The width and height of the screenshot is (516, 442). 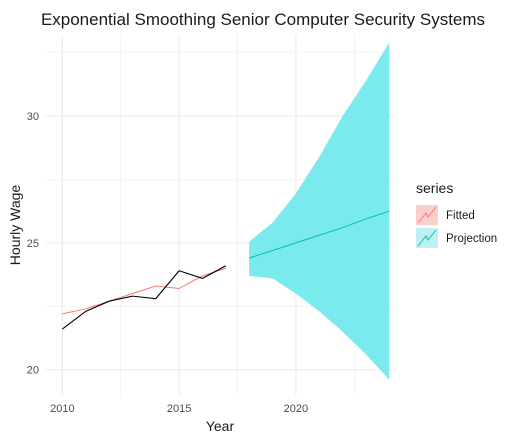 I want to click on x-axis-title: Year, so click(x=220, y=426).